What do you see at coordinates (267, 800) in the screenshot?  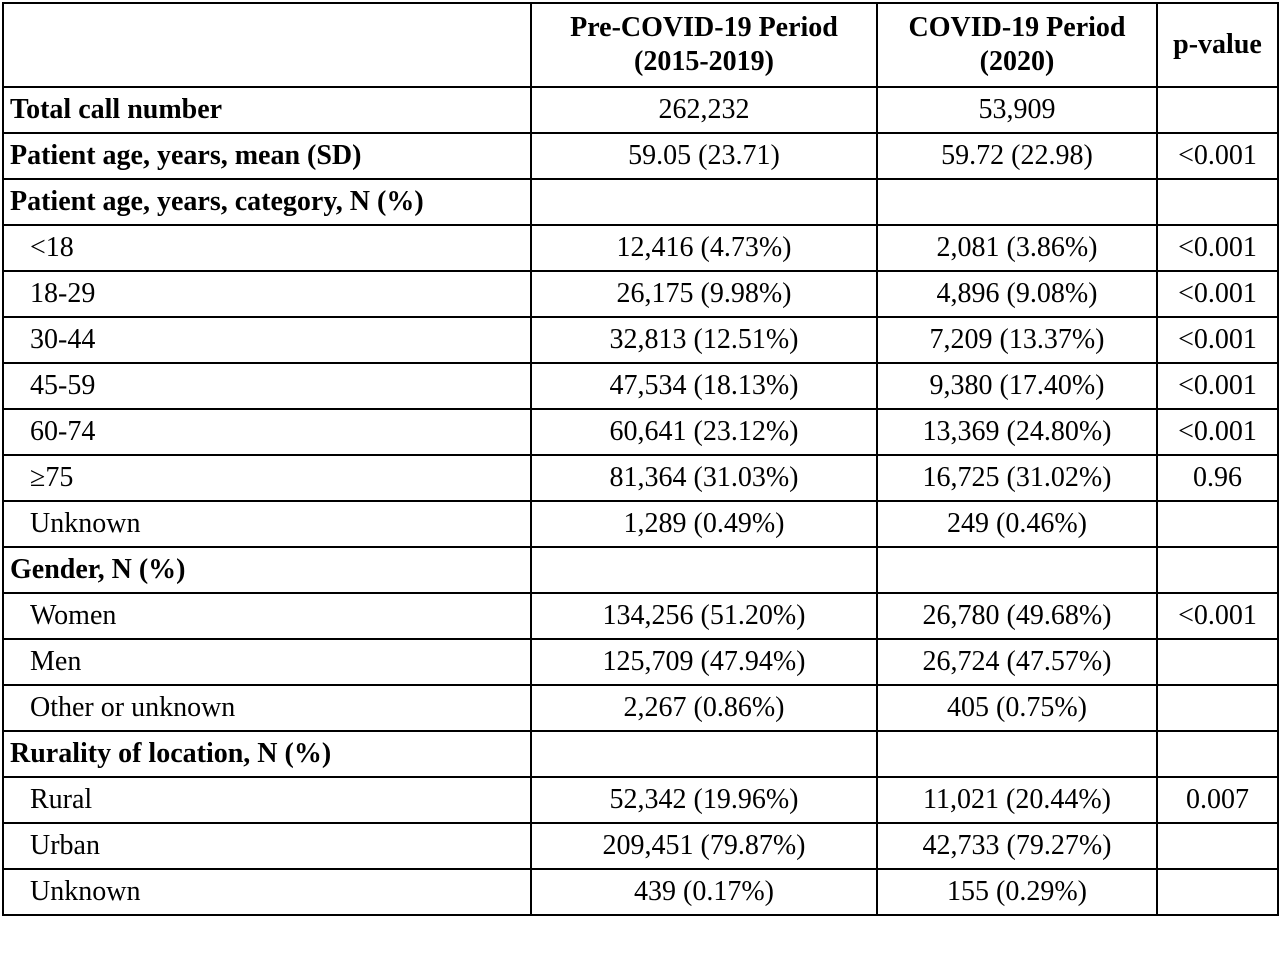 I see `row-label: Rural` at bounding box center [267, 800].